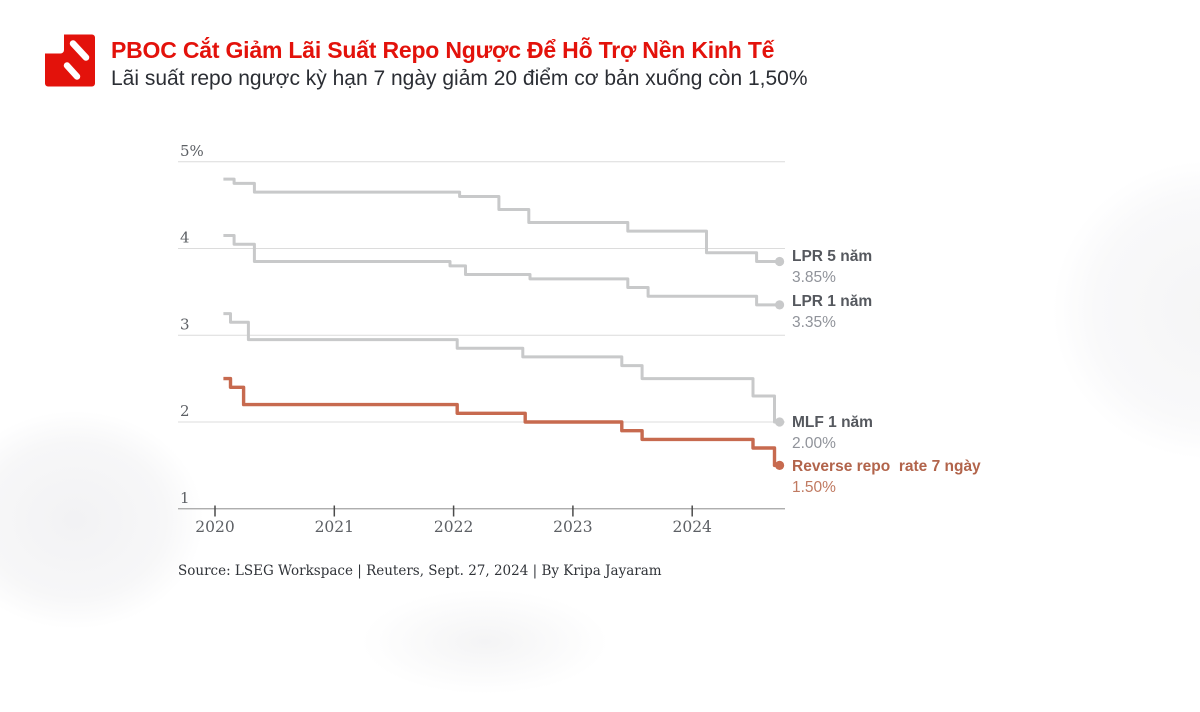  What do you see at coordinates (214, 527) in the screenshot?
I see `svg-text: 2020` at bounding box center [214, 527].